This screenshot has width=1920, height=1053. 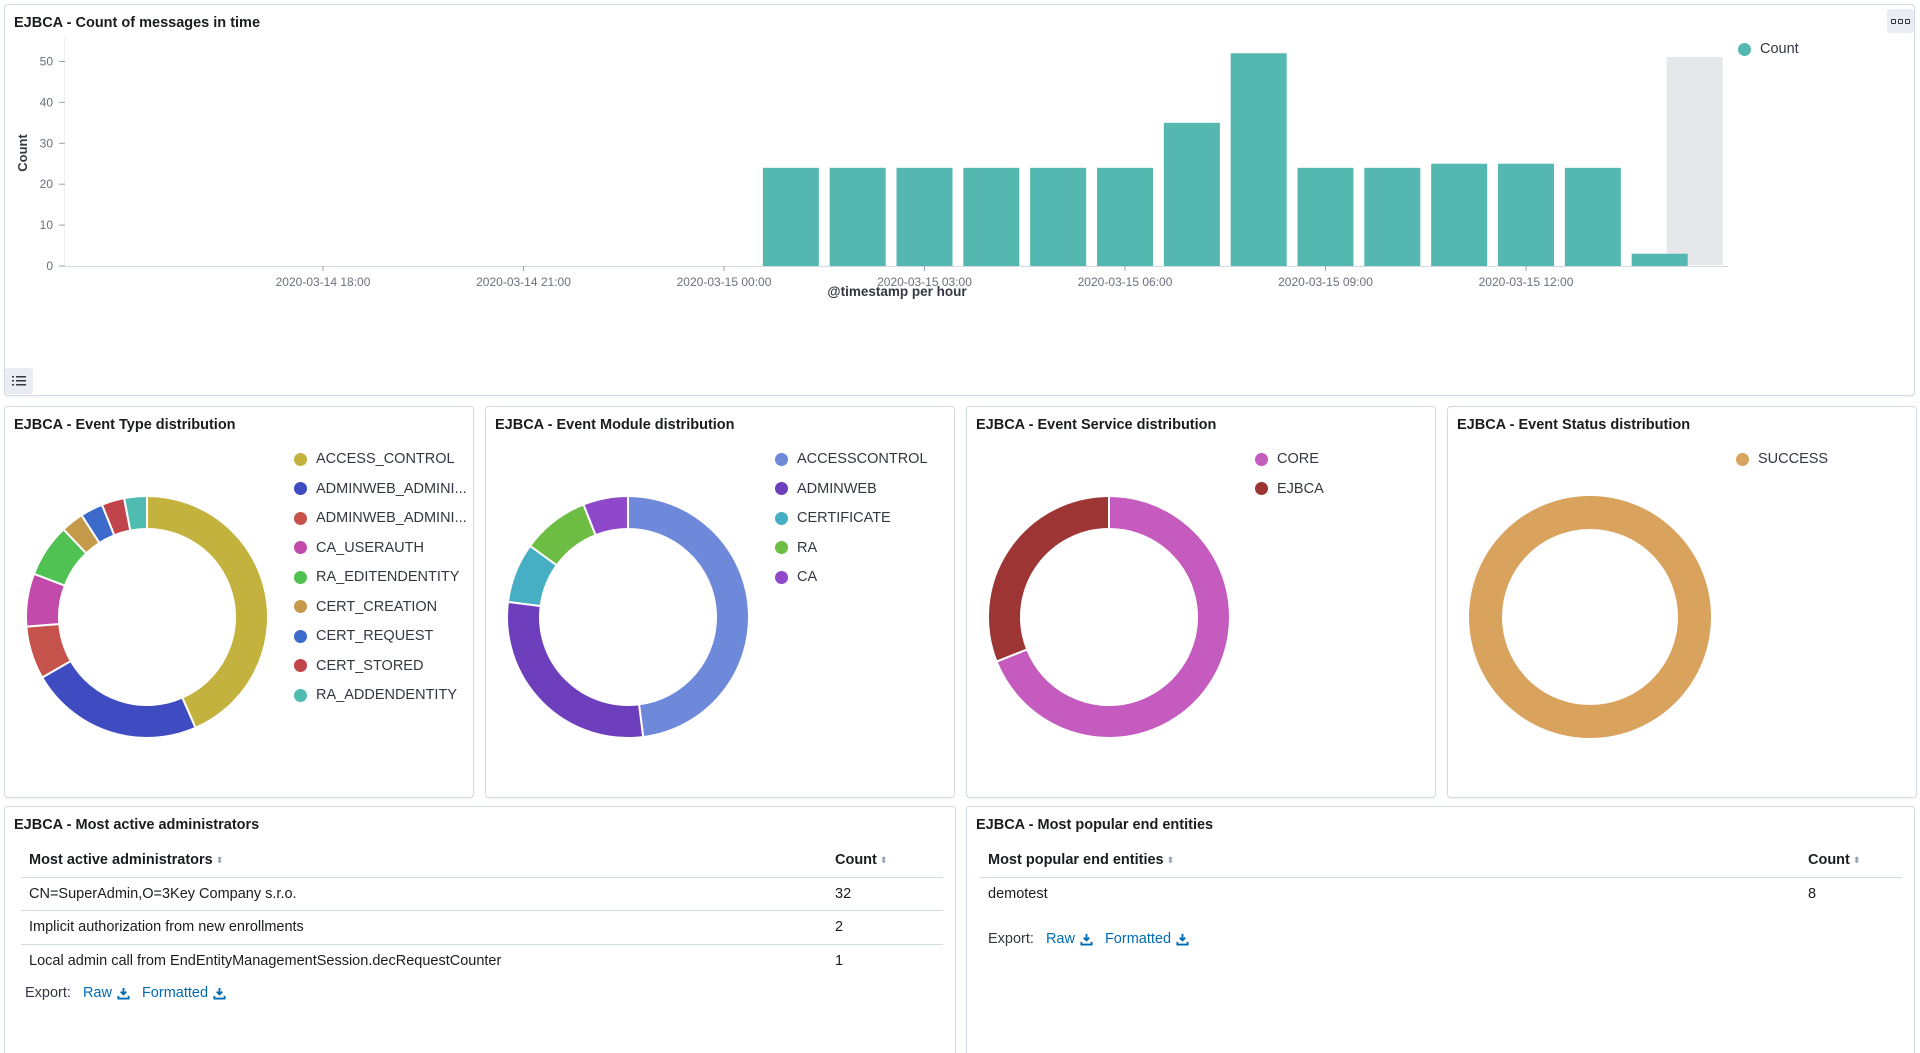 I want to click on count-cell: 8, so click(x=1812, y=894).